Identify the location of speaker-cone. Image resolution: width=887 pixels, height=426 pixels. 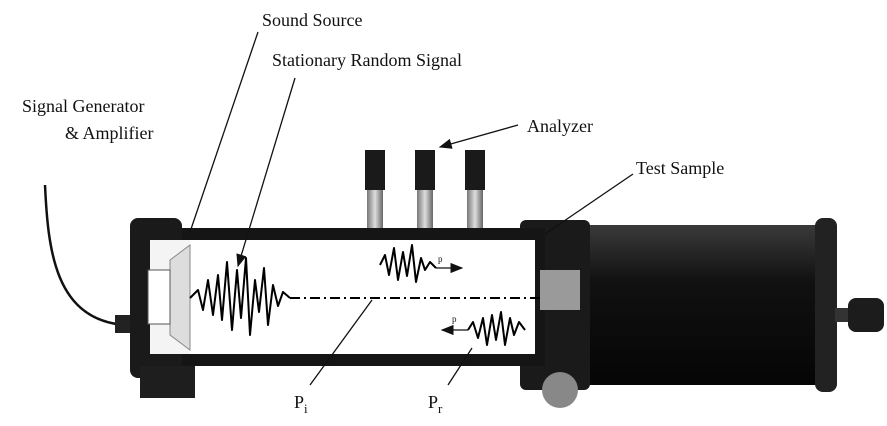
(180, 297).